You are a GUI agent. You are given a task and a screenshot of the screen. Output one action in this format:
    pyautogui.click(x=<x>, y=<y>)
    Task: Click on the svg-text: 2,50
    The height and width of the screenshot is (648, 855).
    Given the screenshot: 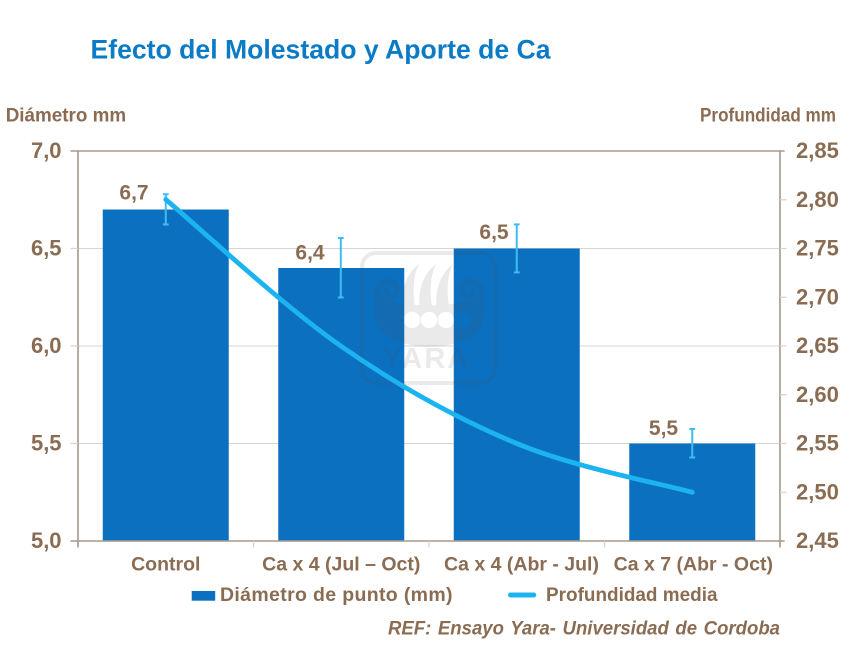 What is the action you would take?
    pyautogui.click(x=817, y=491)
    